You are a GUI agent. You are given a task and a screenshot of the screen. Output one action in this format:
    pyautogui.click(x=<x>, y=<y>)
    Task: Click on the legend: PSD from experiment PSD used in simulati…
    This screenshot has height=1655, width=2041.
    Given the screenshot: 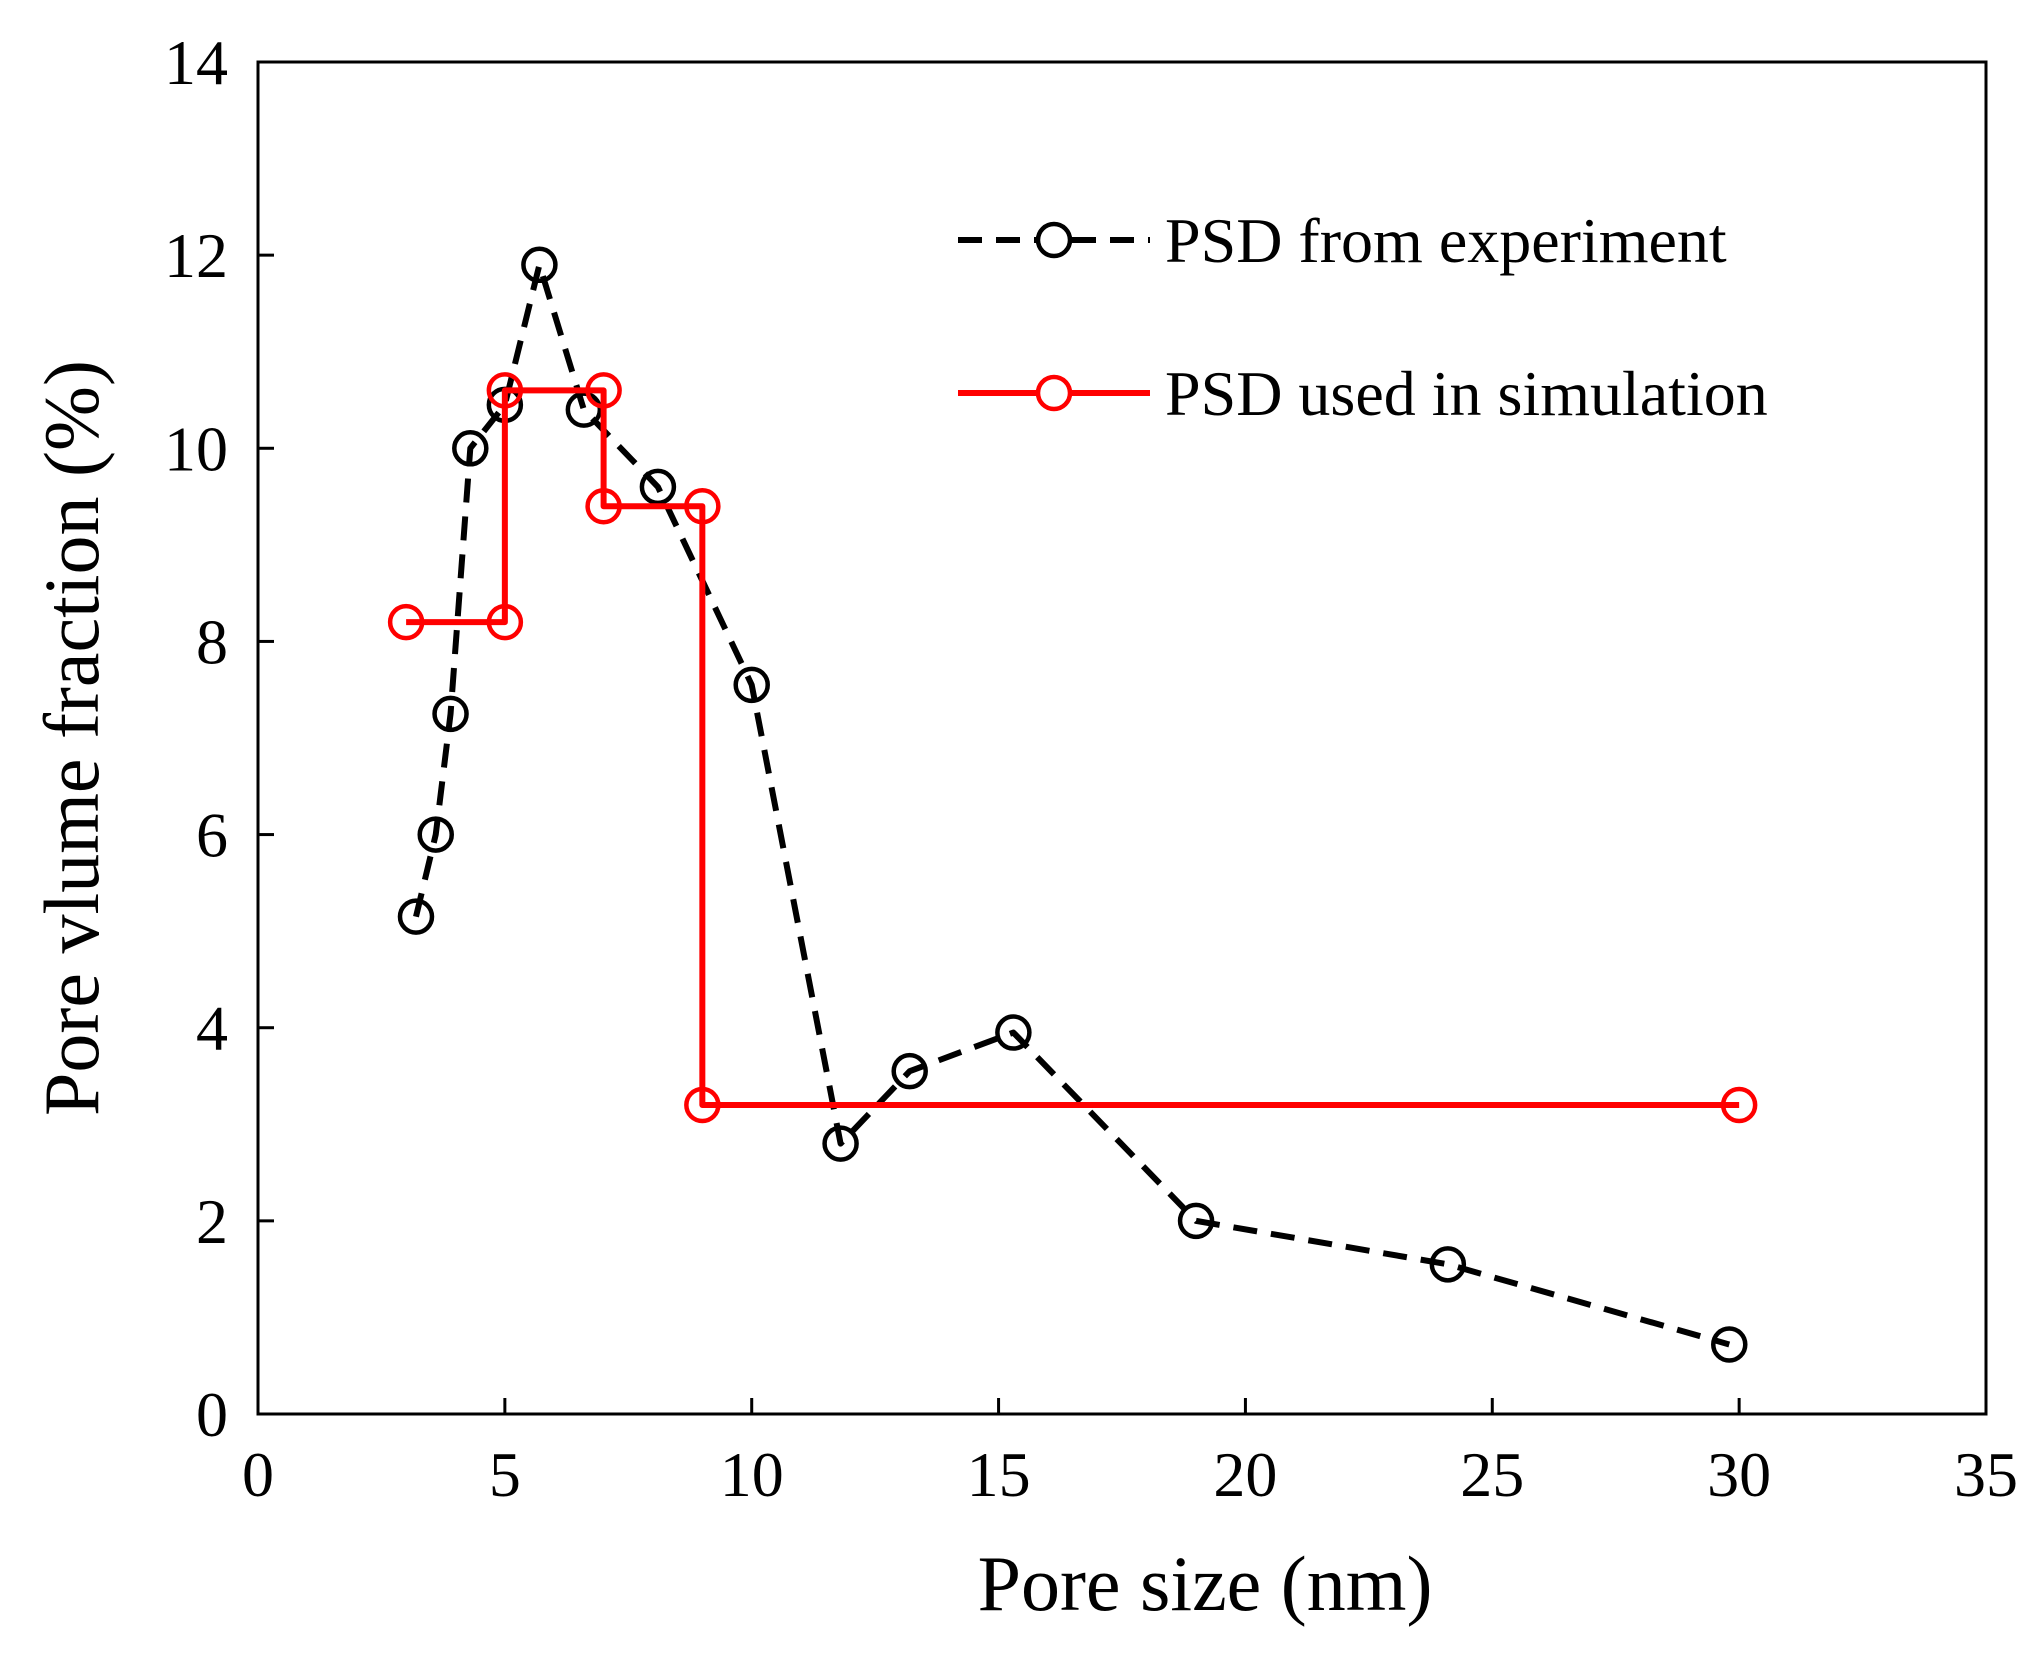 What is the action you would take?
    pyautogui.click(x=1363, y=317)
    